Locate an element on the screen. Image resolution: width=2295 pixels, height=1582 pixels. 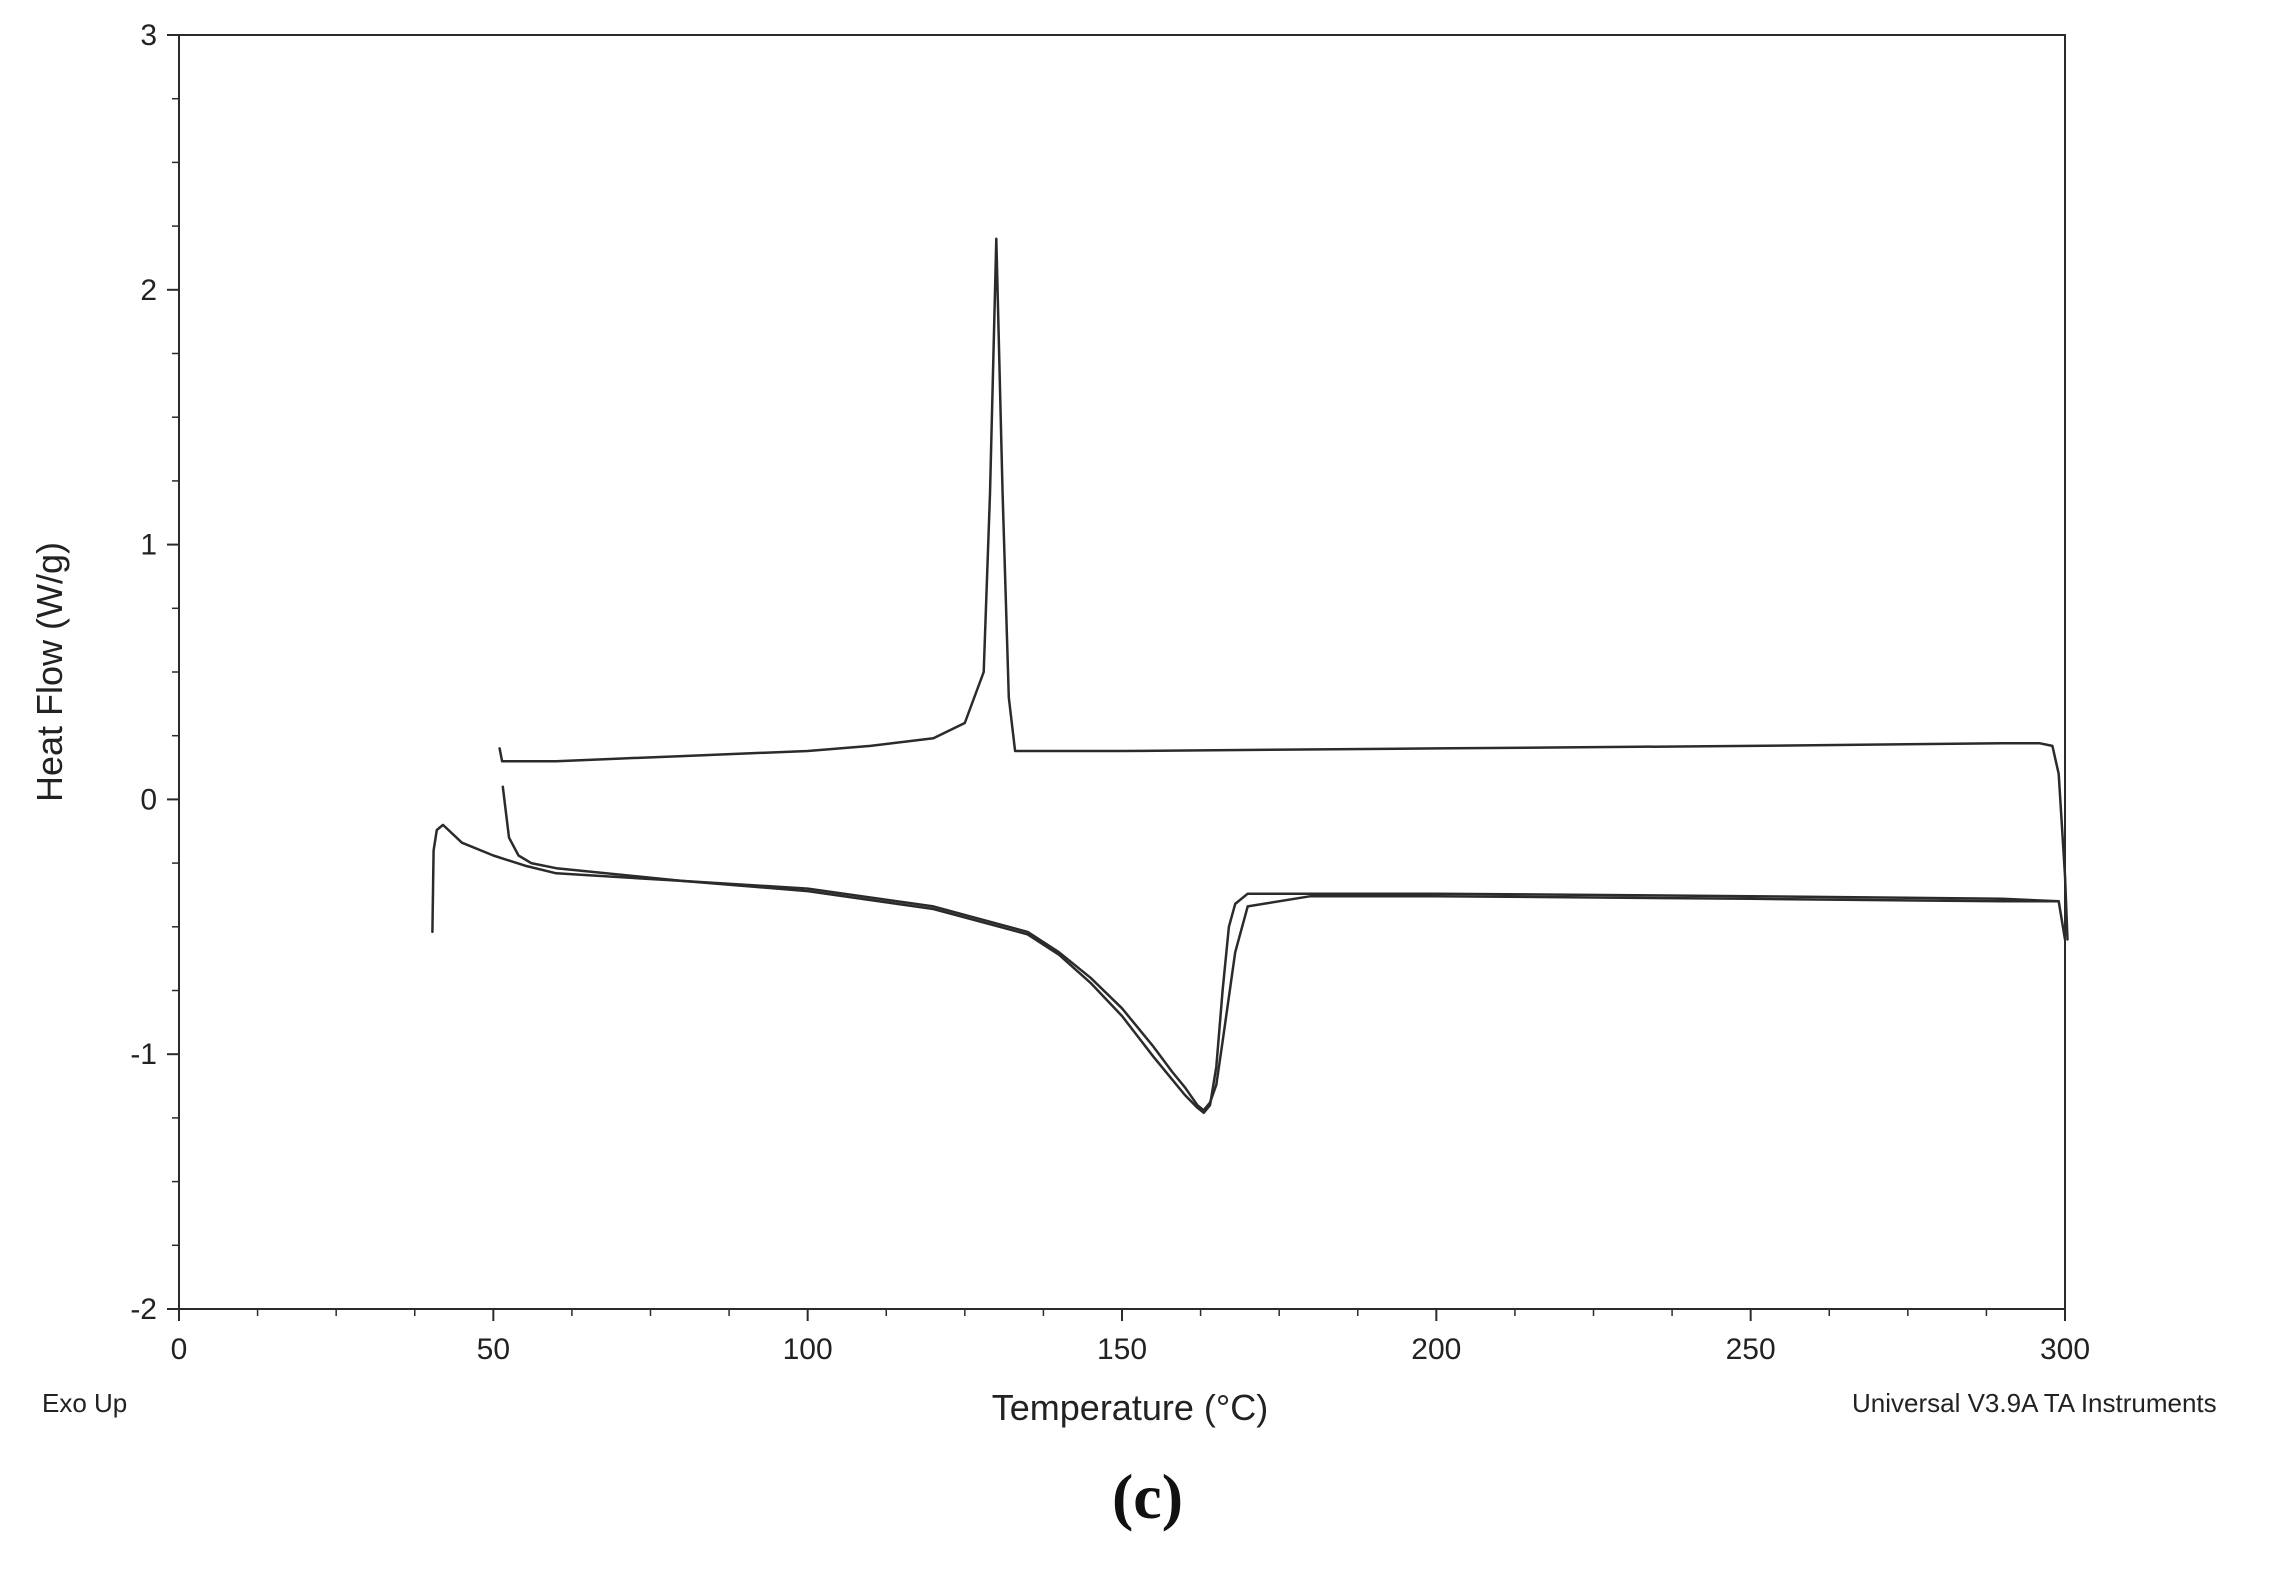
y-tick-label: 3 is located at coordinates (148, 35).